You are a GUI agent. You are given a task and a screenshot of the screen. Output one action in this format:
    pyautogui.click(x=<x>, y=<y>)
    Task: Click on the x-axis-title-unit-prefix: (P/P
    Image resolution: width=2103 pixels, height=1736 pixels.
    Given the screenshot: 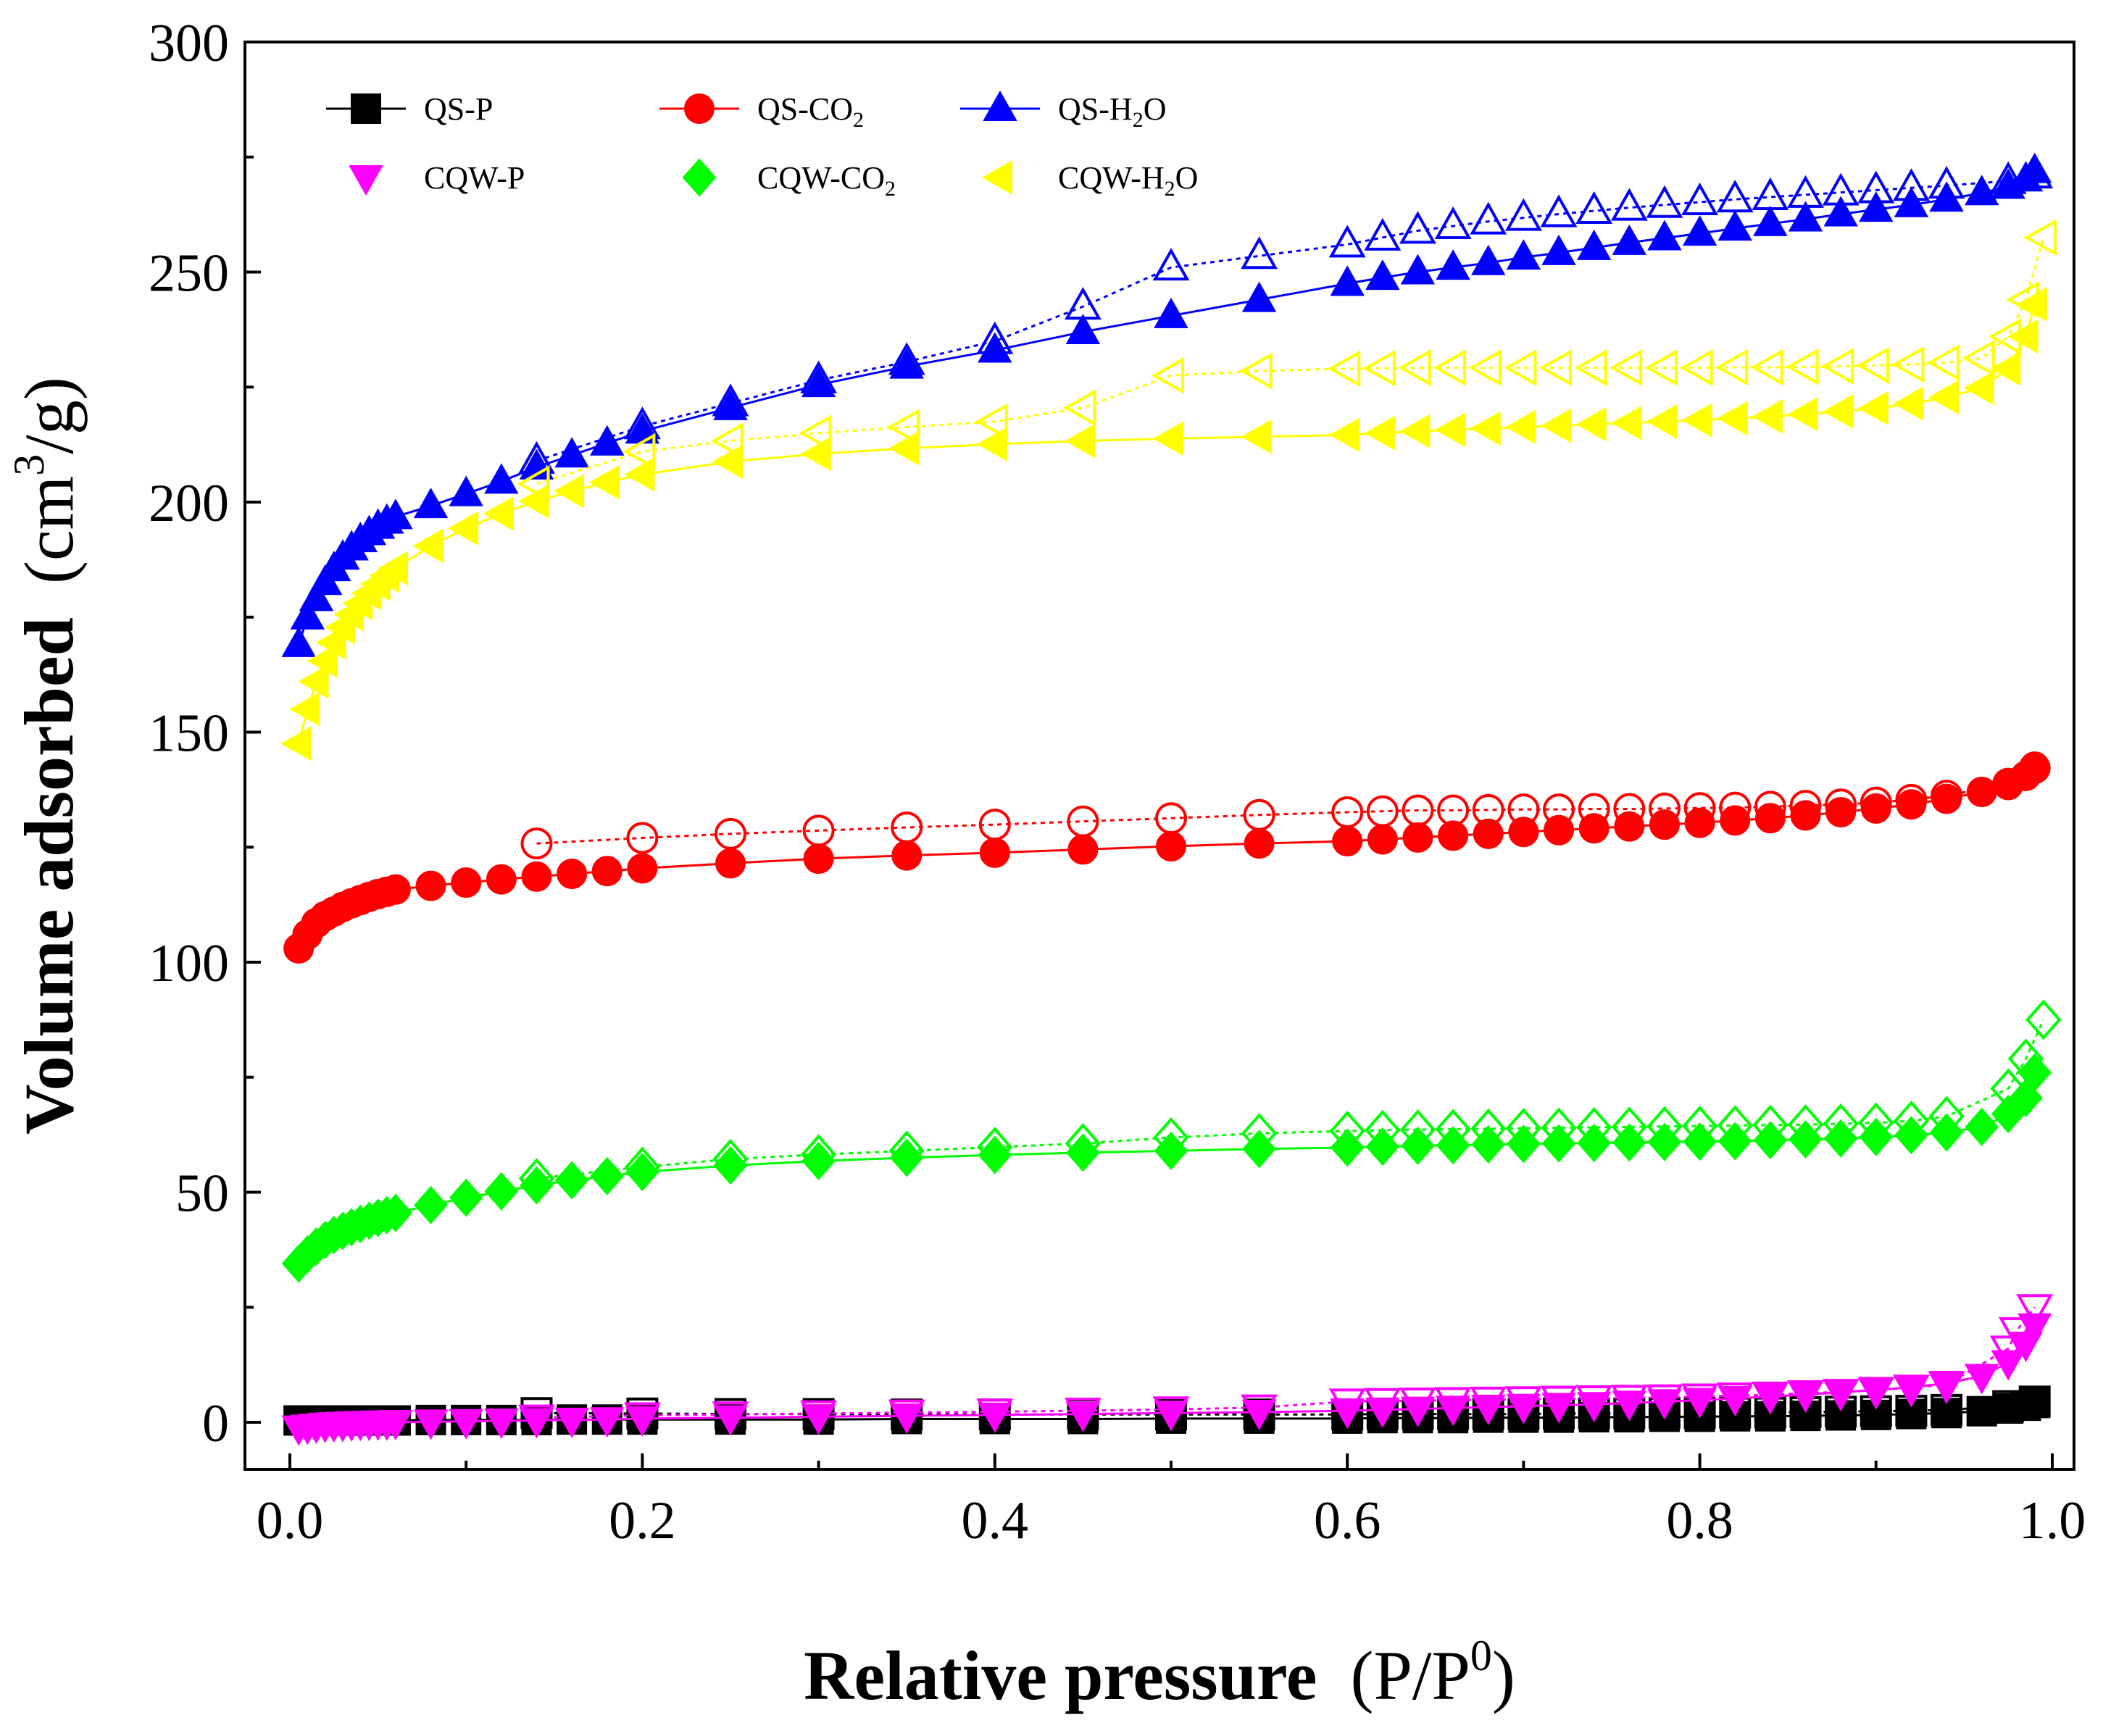 What is the action you would take?
    pyautogui.click(x=1410, y=1675)
    